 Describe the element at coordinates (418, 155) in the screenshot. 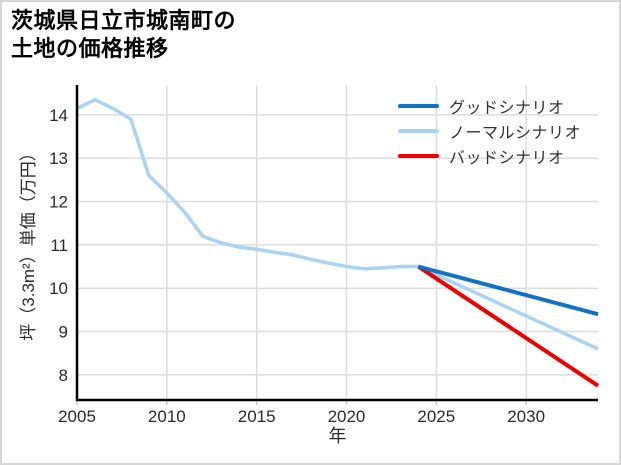

I see `legend-swatch-bad-icon` at that location.